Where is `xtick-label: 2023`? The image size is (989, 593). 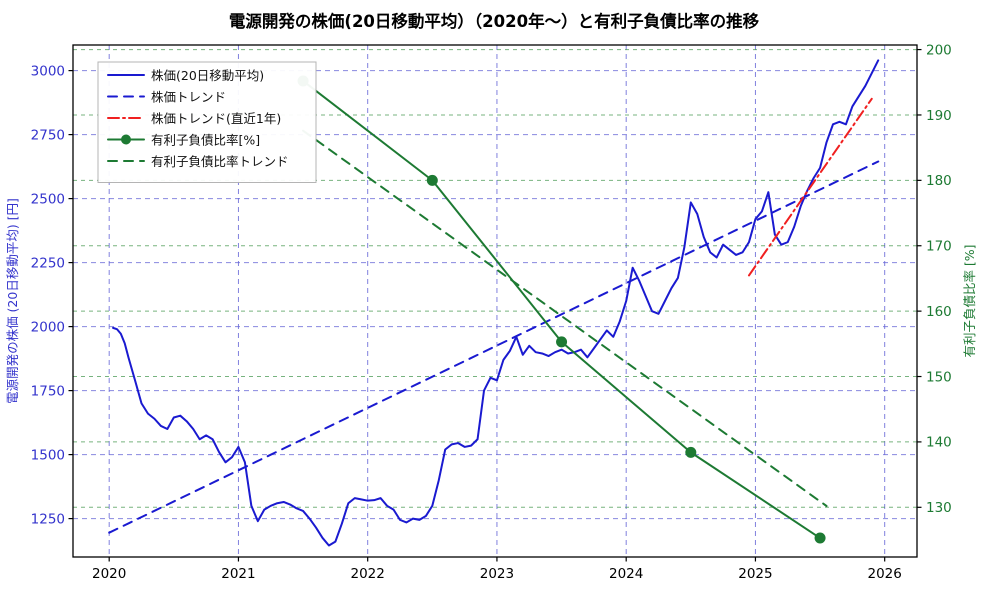
xtick-label: 2023 is located at coordinates (497, 574).